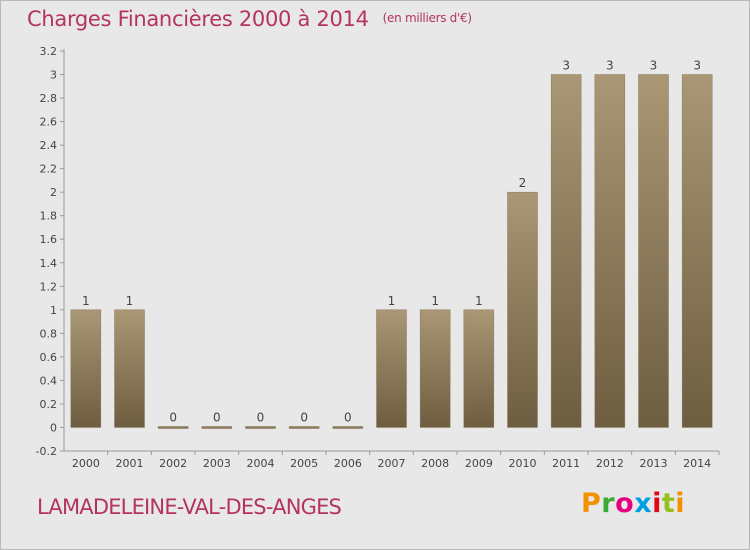 The height and width of the screenshot is (550, 750). What do you see at coordinates (49, 286) in the screenshot?
I see `y-tick-label: 1.2` at bounding box center [49, 286].